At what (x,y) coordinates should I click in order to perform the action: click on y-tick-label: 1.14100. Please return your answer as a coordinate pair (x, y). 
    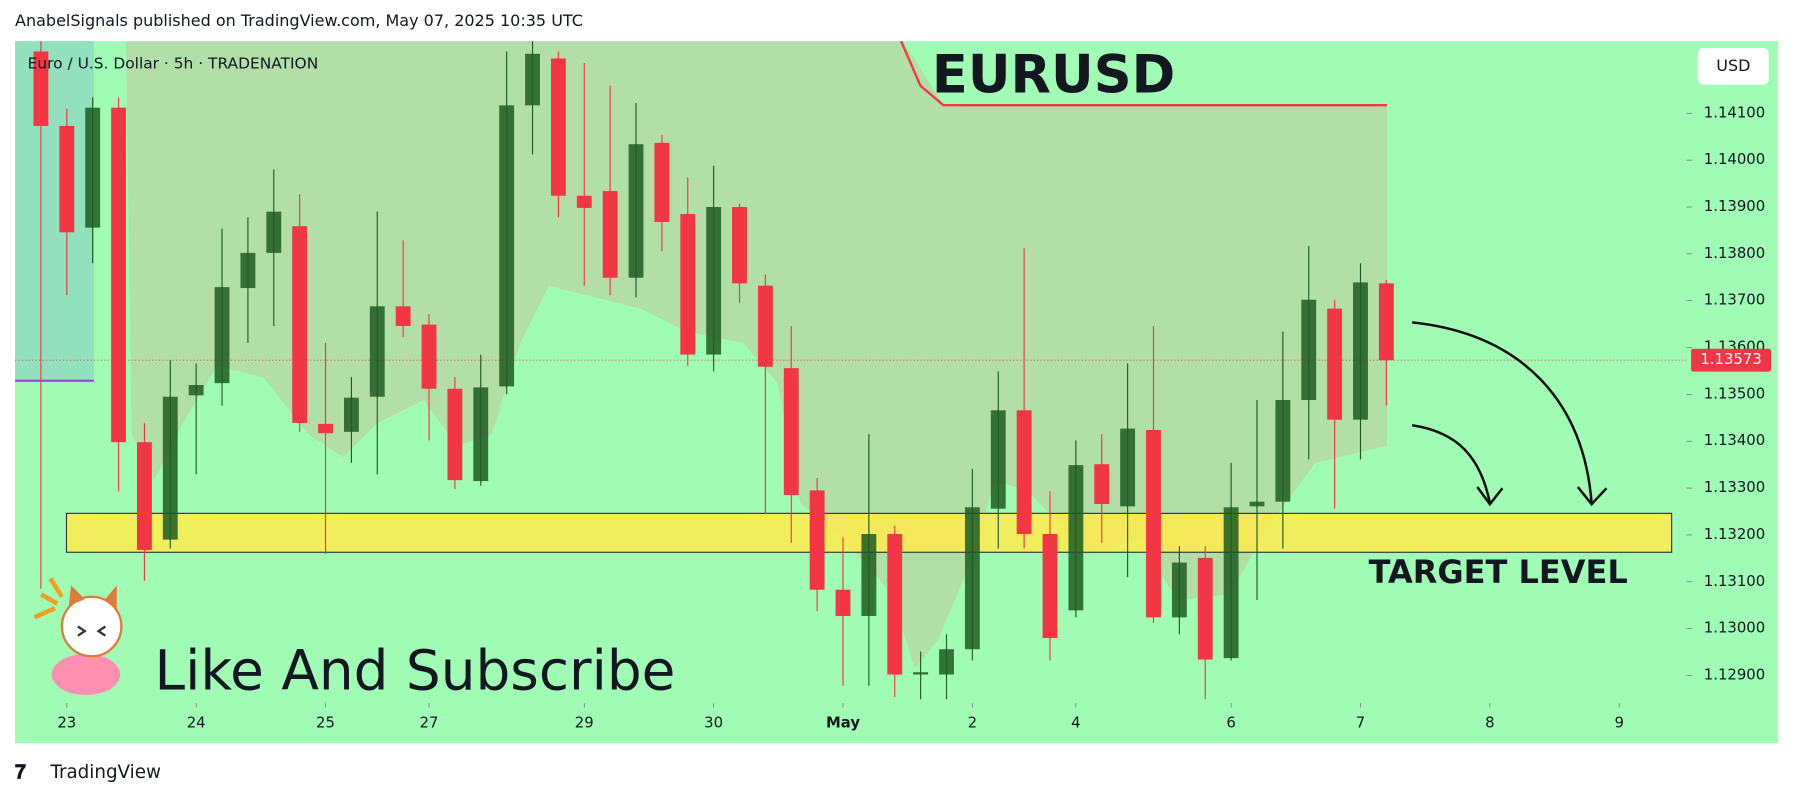
    Looking at the image, I should click on (1734, 112).